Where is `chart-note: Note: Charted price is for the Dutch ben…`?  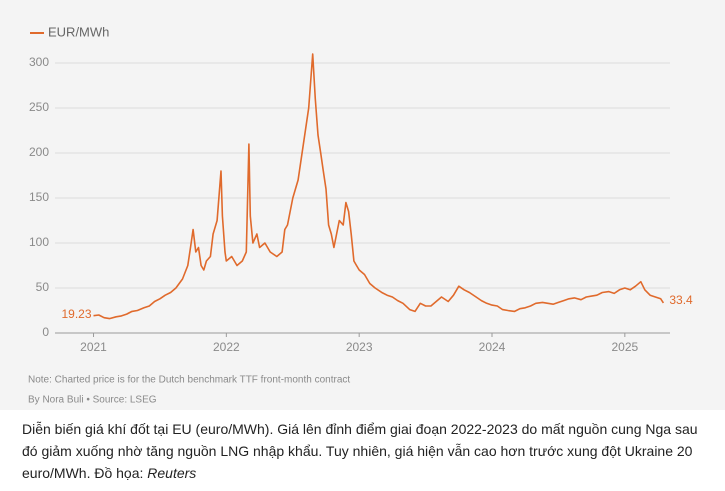 chart-note: Note: Charted price is for the Dutch ben… is located at coordinates (189, 380).